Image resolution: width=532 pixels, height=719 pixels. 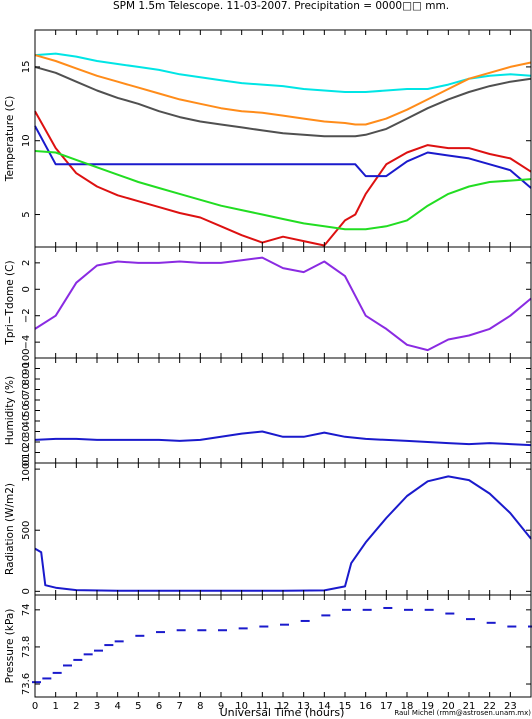 What do you see at coordinates (26, 389) in the screenshot?
I see `y-tick-label: 70` at bounding box center [26, 389].